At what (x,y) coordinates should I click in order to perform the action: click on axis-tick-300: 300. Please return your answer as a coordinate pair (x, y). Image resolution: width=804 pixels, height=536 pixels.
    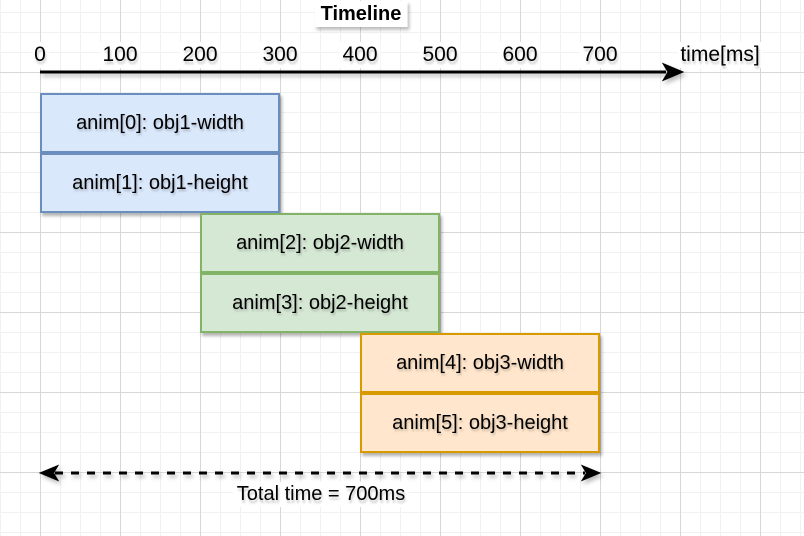
    Looking at the image, I should click on (280, 55).